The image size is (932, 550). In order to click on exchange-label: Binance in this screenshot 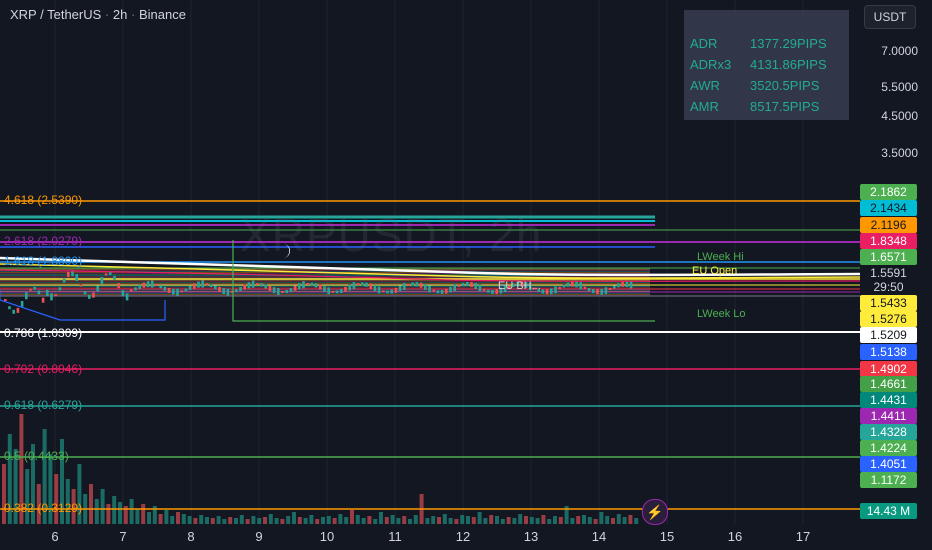, I will do `click(162, 14)`.